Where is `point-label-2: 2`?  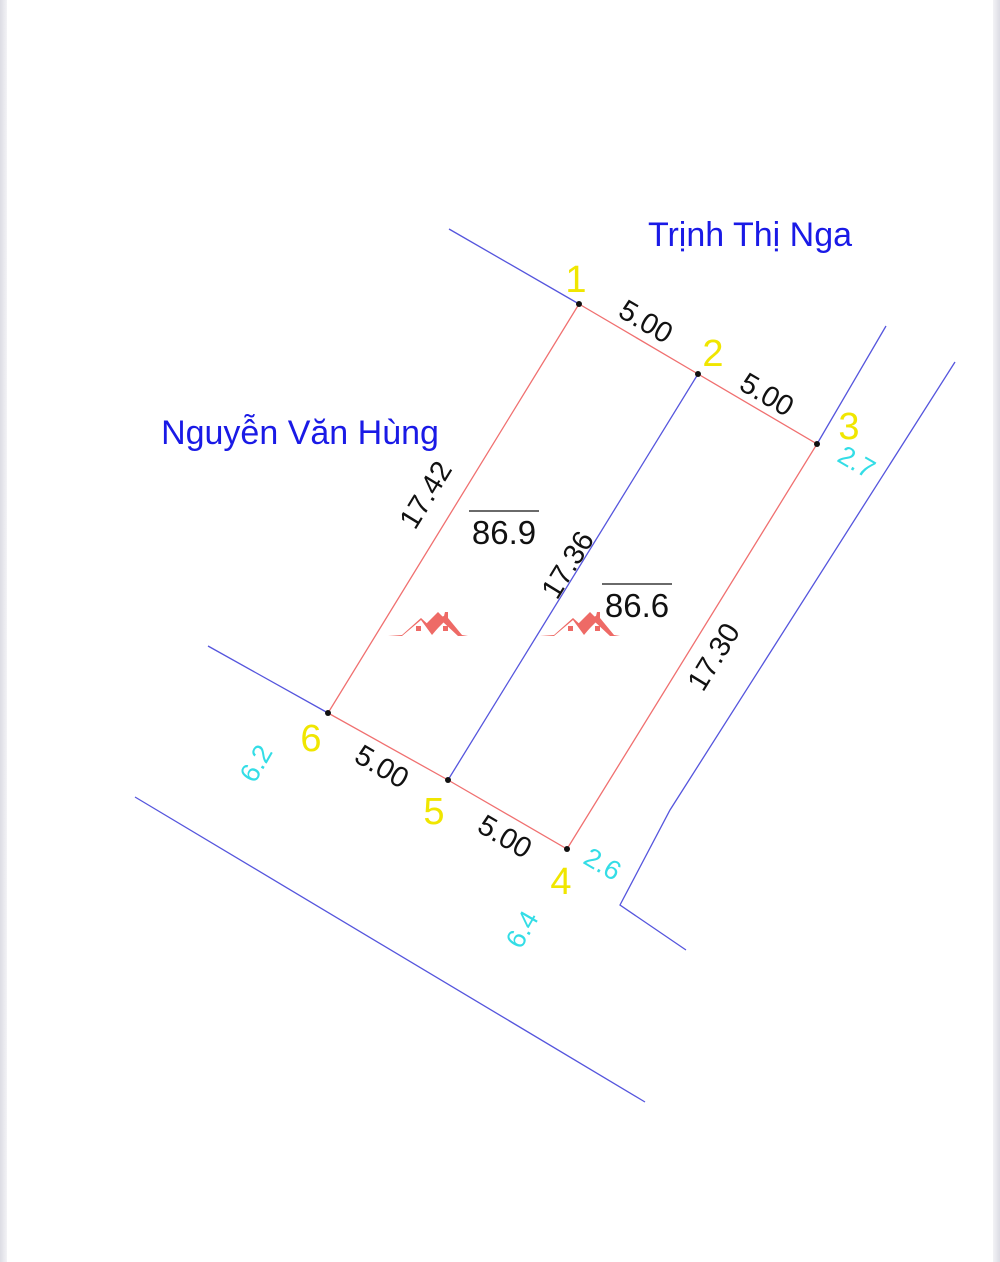 point-label-2: 2 is located at coordinates (712, 354).